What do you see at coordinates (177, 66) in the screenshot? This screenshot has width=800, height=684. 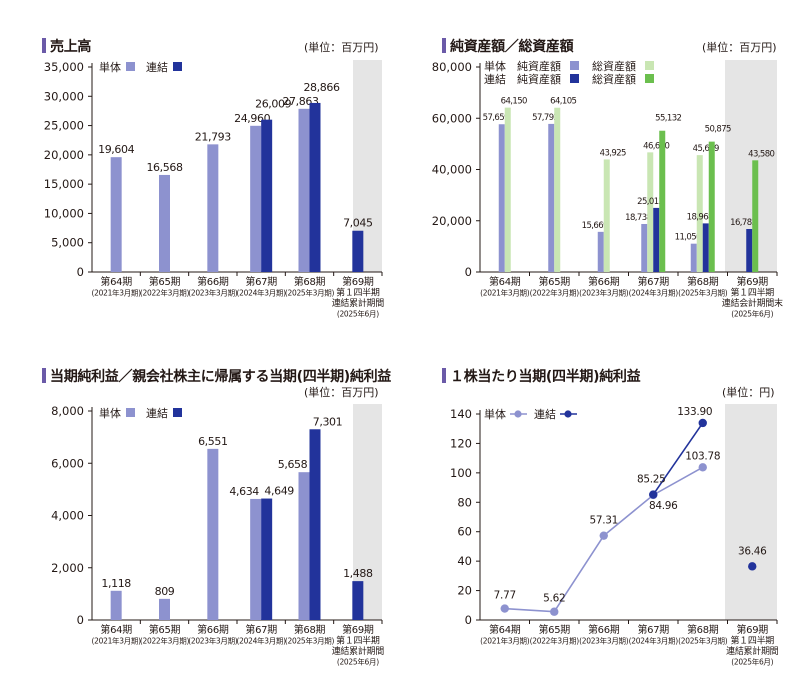 I see `legend-swatch-renketsu` at bounding box center [177, 66].